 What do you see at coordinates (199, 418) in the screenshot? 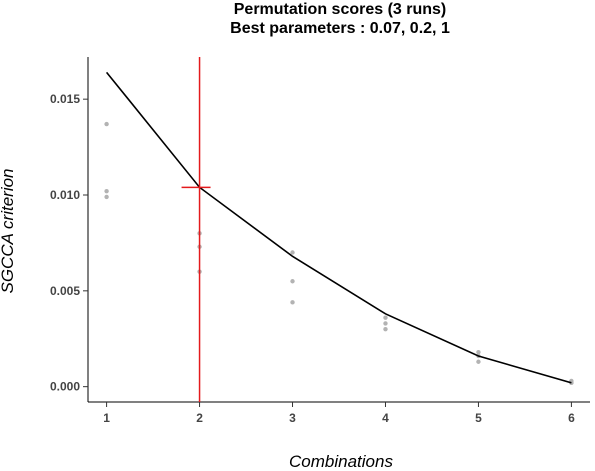
I see `x-tick-label: 2` at bounding box center [199, 418].